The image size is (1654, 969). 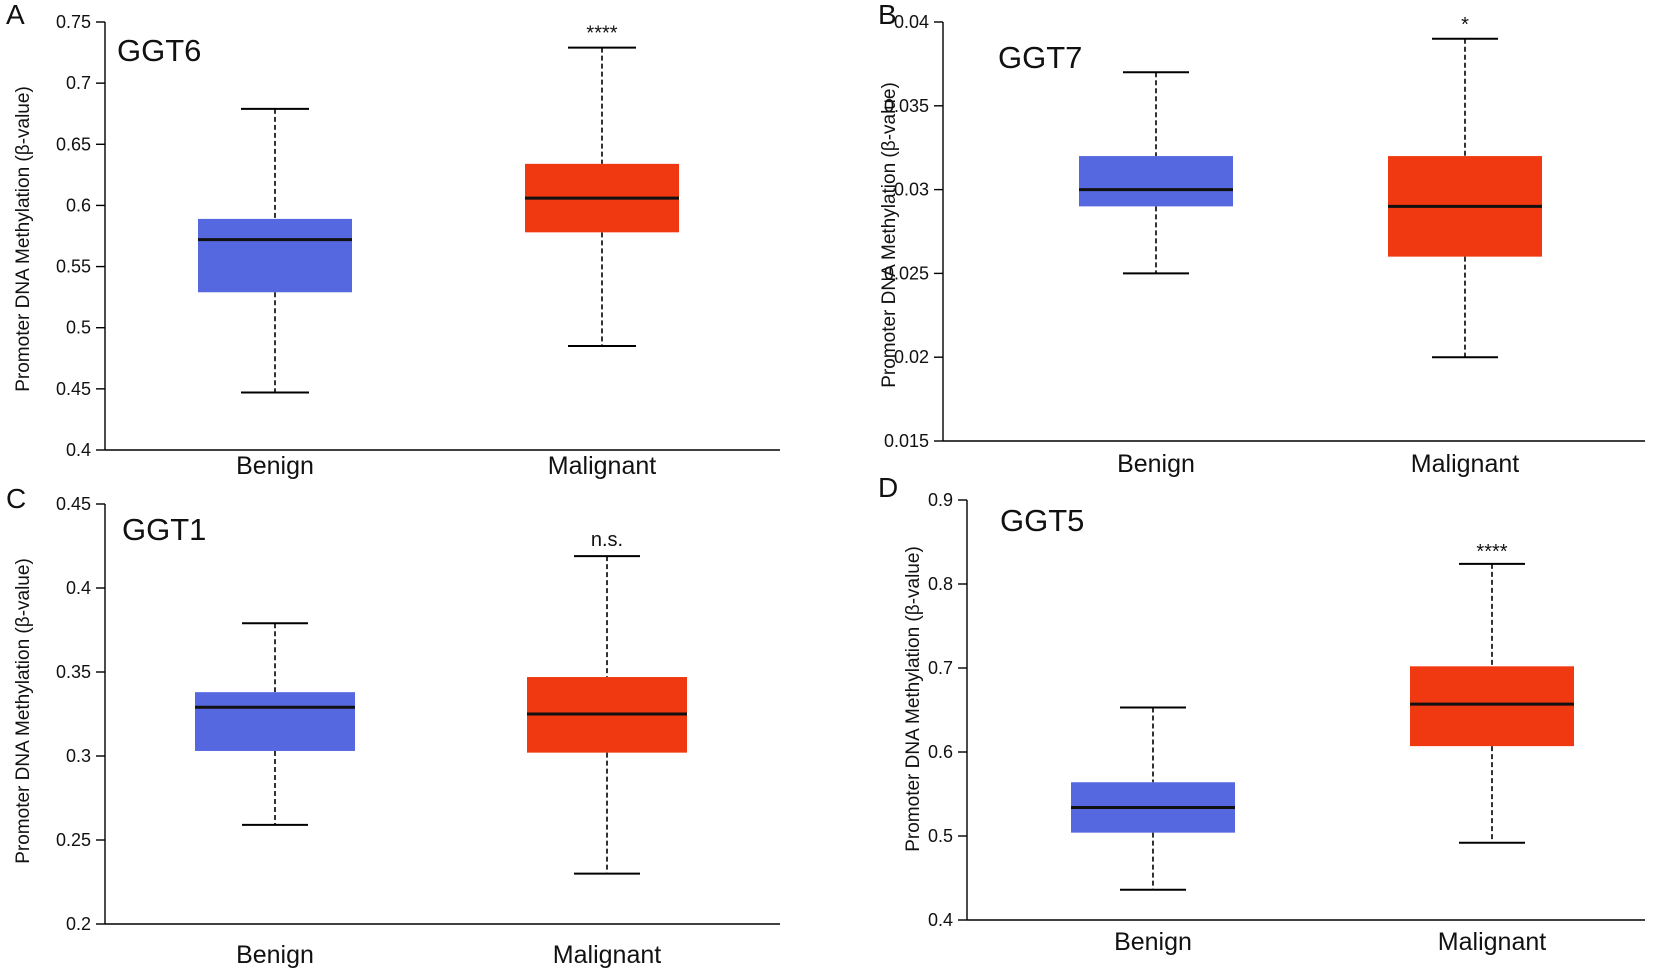 What do you see at coordinates (887, 15) in the screenshot?
I see `panel-letter: B` at bounding box center [887, 15].